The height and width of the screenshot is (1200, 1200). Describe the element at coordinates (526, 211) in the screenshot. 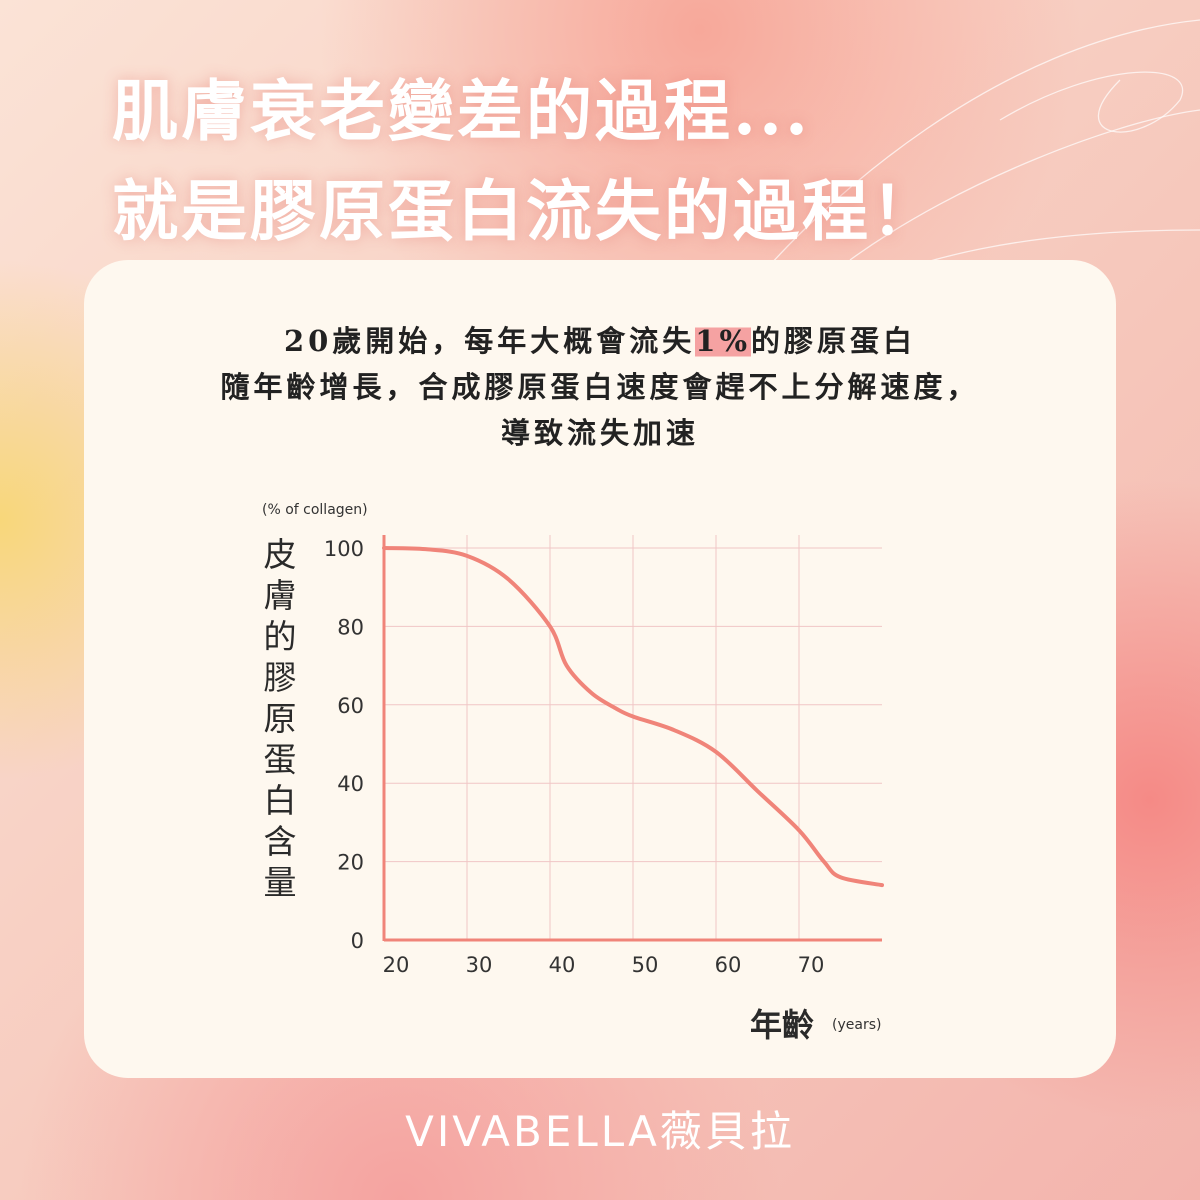

I see `headline-line-2: 就是膠原蛋白流失的過程！` at that location.